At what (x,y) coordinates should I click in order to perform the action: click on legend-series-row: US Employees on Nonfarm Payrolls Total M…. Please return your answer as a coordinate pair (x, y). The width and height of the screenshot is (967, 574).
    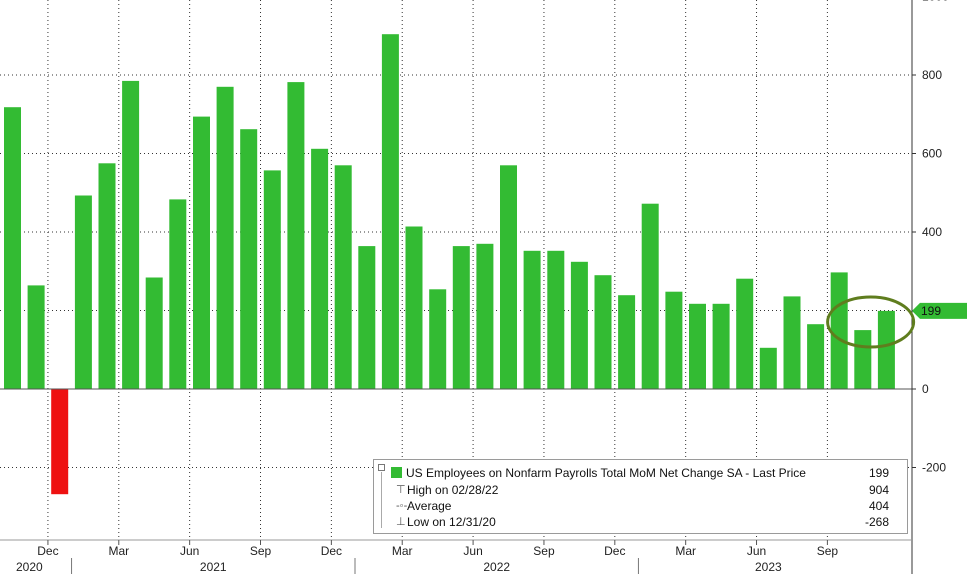
    Looking at the image, I should click on (640, 473).